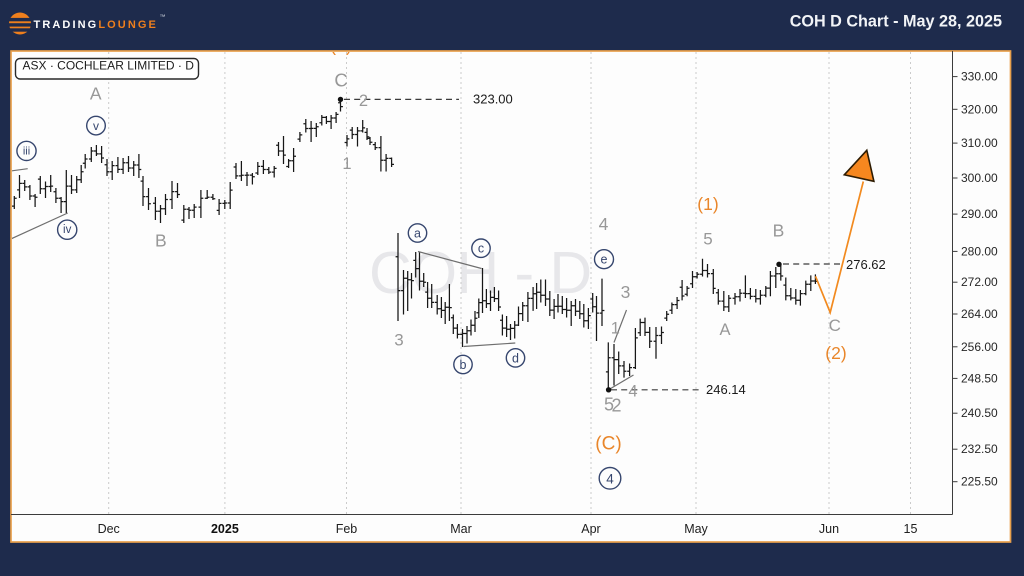 The height and width of the screenshot is (576, 1024). Describe the element at coordinates (96, 25) in the screenshot. I see `svg-text: TRADINGLOUNGE` at that location.